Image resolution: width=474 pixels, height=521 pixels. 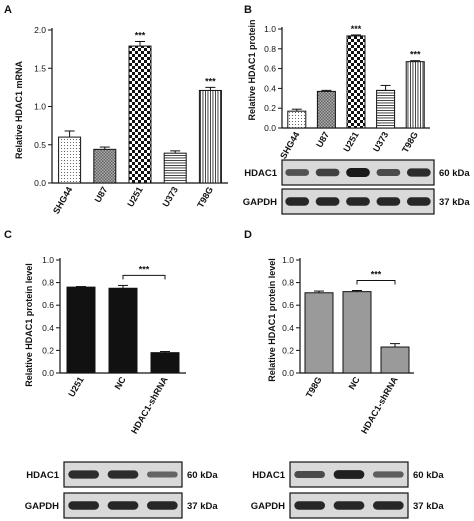 I want to click on panel-c-chart: 0.0 0.2 0.4 0.6 0.8 1.0 U251 NC HDAC1-shRNA ***, so click(x=114, y=345).